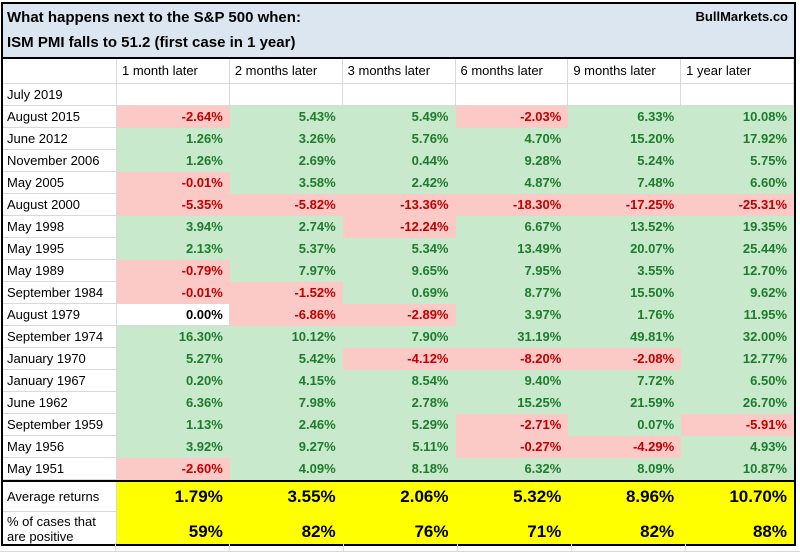  What do you see at coordinates (286, 71) in the screenshot?
I see `column-header: 2 months later` at bounding box center [286, 71].